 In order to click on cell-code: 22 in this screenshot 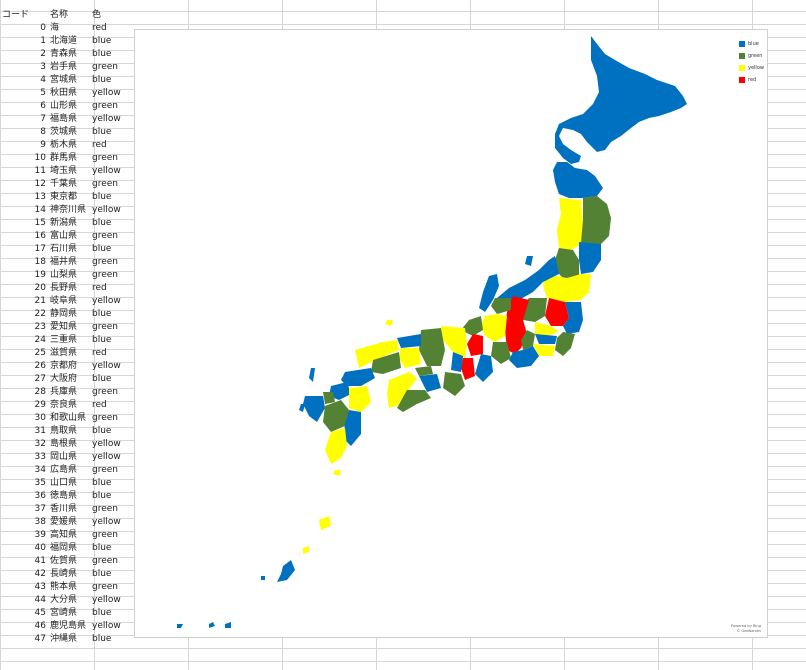, I will do `click(40, 314)`.